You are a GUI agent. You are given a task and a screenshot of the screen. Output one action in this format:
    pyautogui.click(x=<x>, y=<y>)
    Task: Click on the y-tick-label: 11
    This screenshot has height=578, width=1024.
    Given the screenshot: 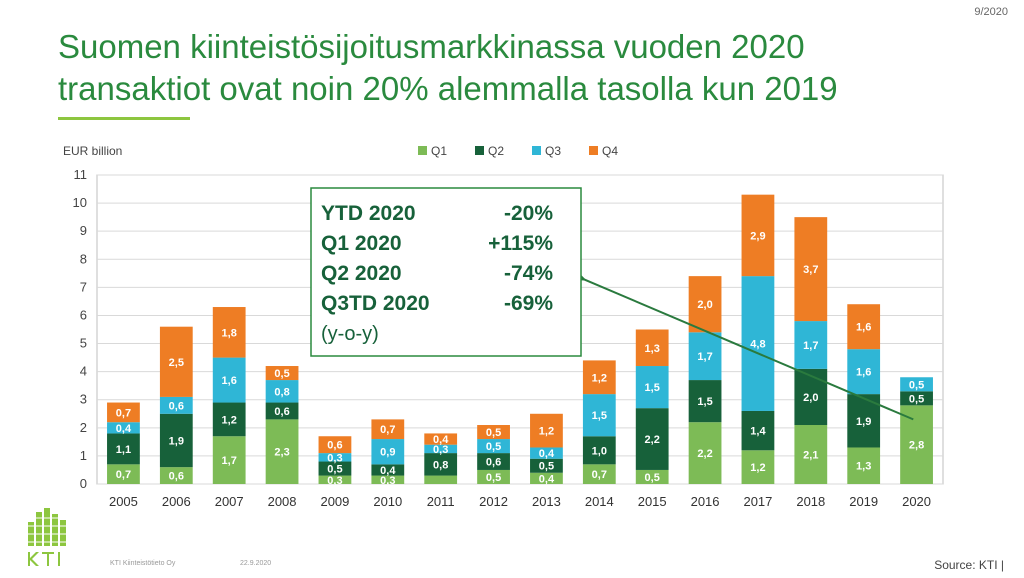 What is the action you would take?
    pyautogui.click(x=81, y=174)
    